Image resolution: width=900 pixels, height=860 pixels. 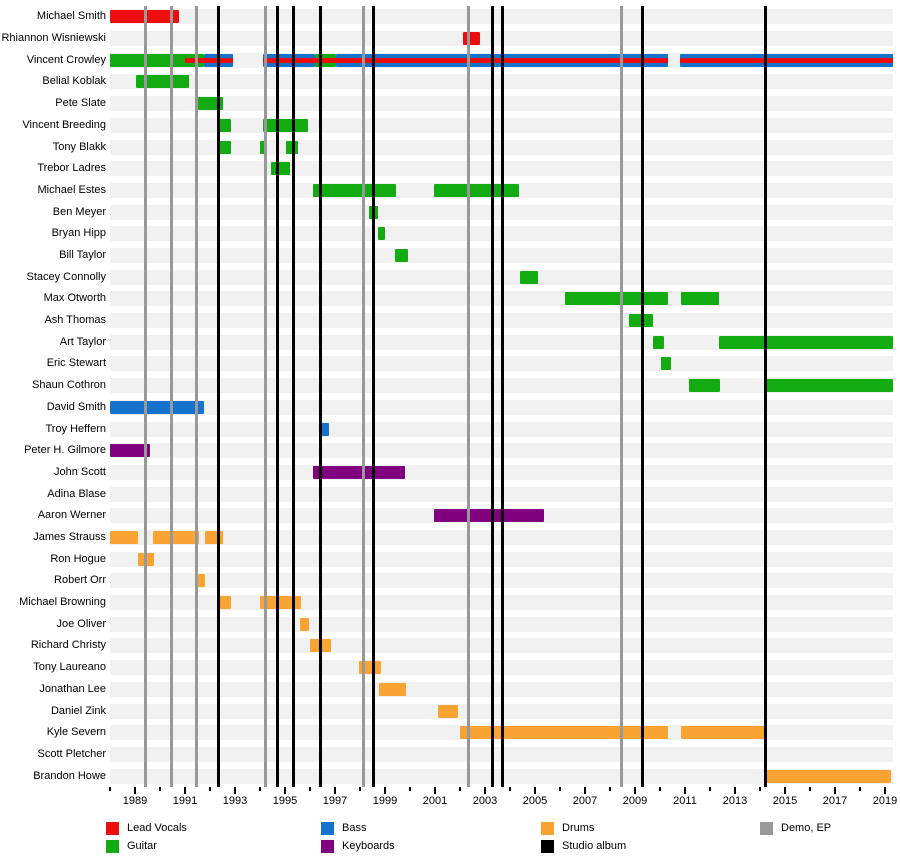 What do you see at coordinates (71, 515) in the screenshot?
I see `member-label: Aaron Werner` at bounding box center [71, 515].